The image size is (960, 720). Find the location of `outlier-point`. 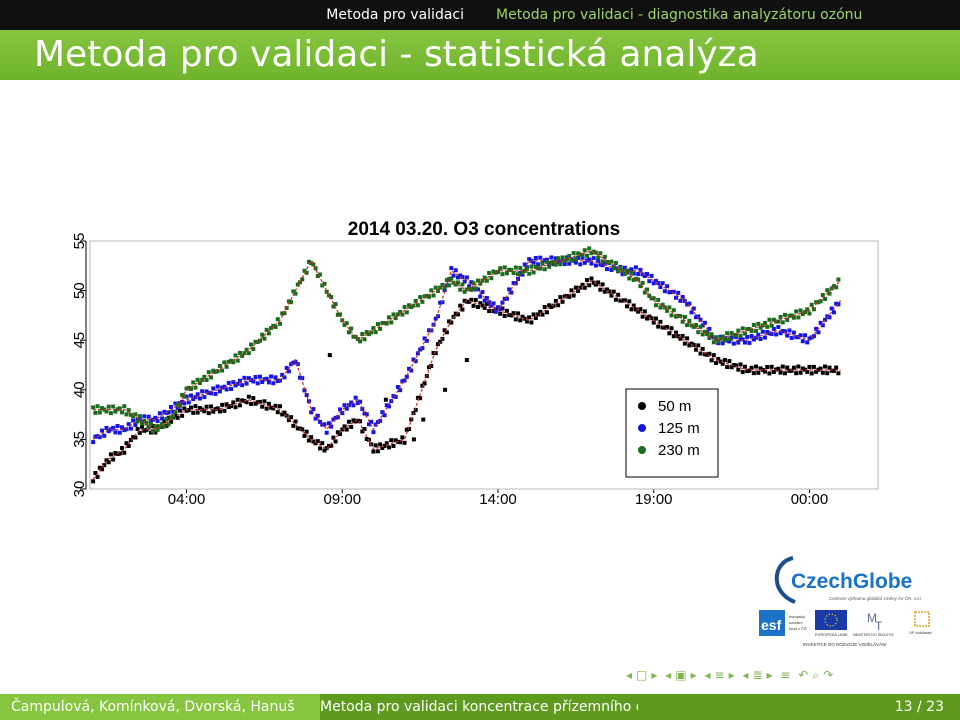

outlier-point is located at coordinates (423, 419).